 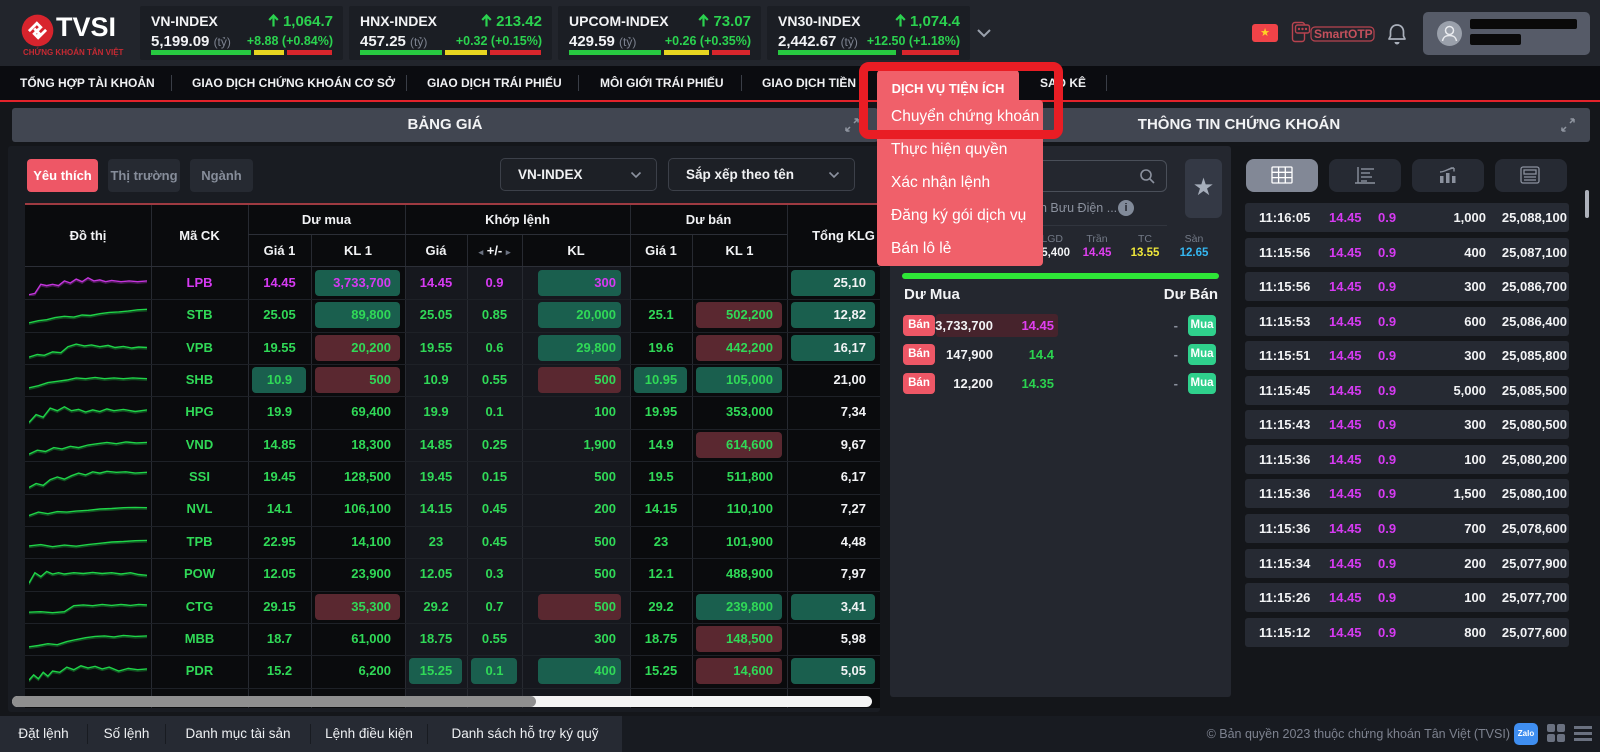 I want to click on svg-text: SmartOTP, so click(x=1343, y=34).